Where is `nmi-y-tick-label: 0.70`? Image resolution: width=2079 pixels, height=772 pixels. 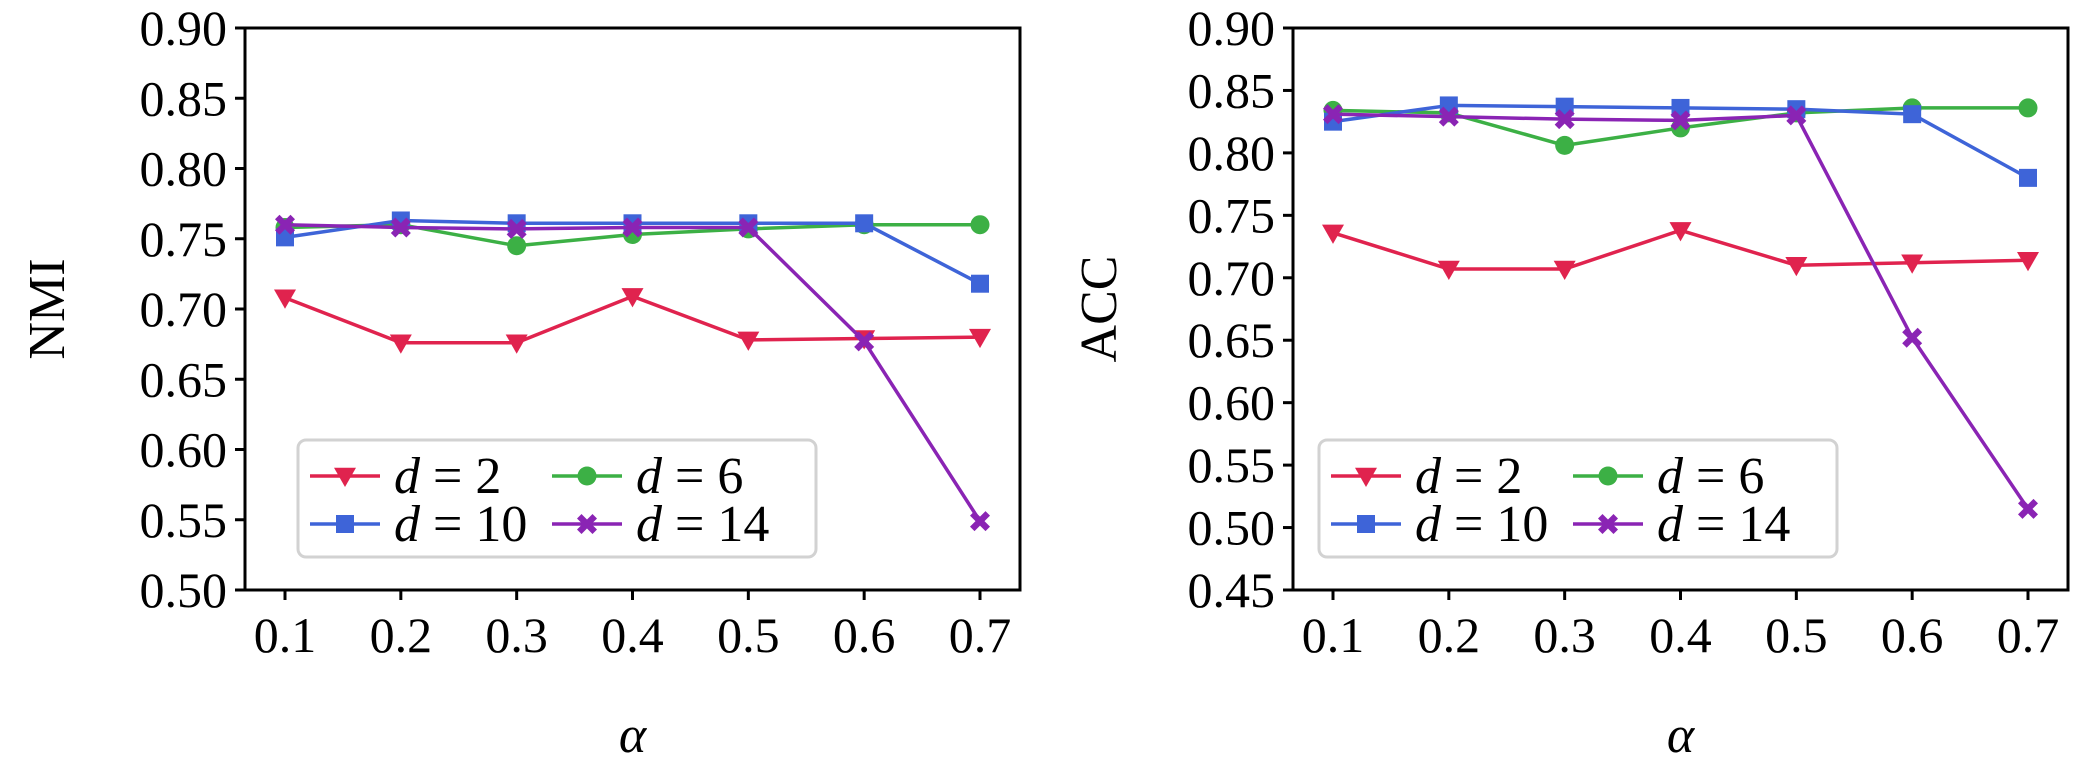
nmi-y-tick-label: 0.70 is located at coordinates (184, 309).